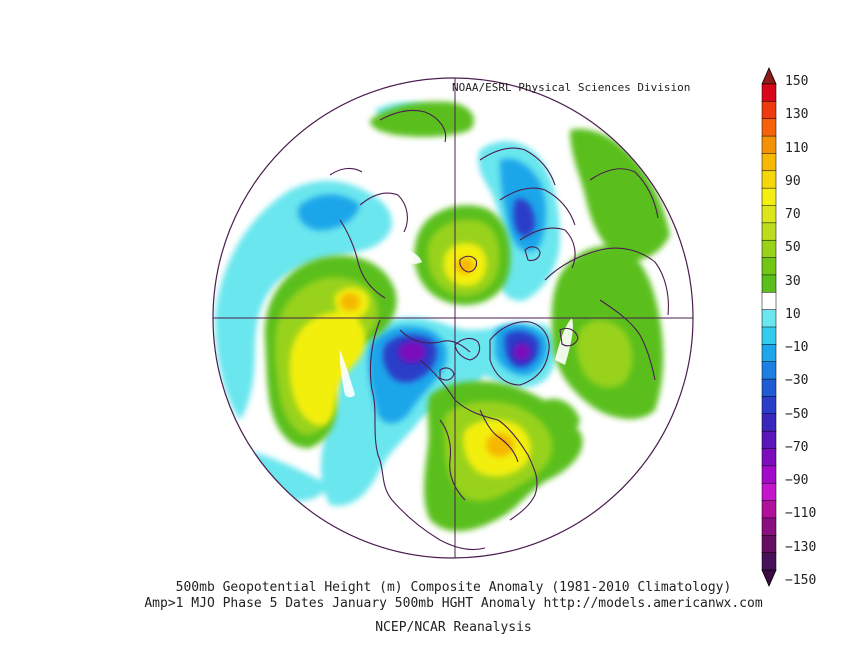  What do you see at coordinates (793, 281) in the screenshot?
I see `colorbar-tick-label: 30` at bounding box center [793, 281].